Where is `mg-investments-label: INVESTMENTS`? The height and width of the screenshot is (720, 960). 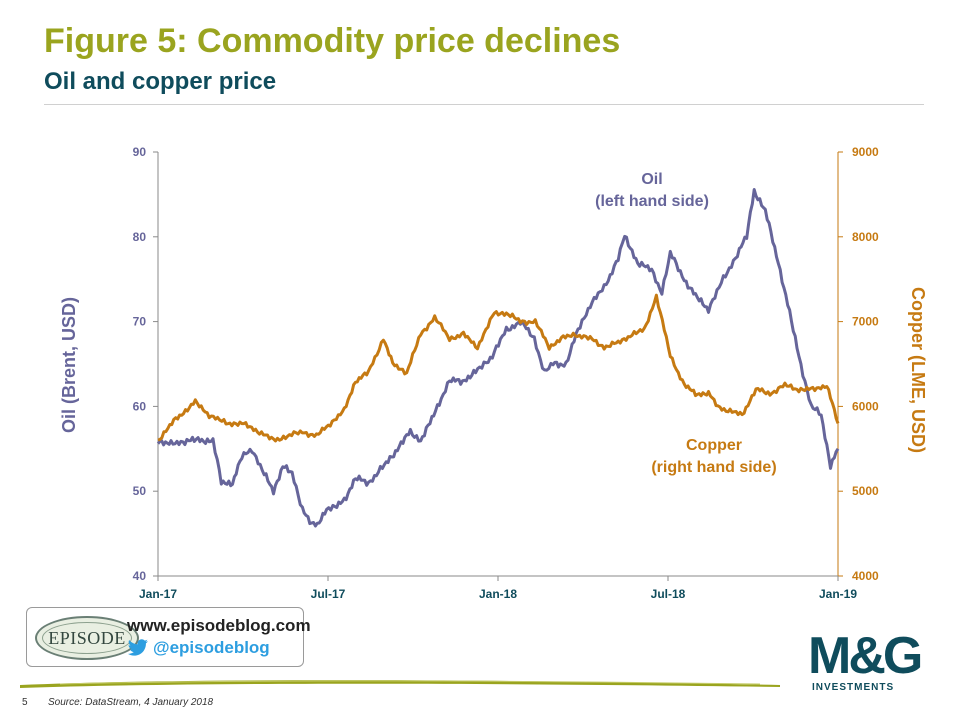
mg-investments-label: INVESTMENTS is located at coordinates (853, 687).